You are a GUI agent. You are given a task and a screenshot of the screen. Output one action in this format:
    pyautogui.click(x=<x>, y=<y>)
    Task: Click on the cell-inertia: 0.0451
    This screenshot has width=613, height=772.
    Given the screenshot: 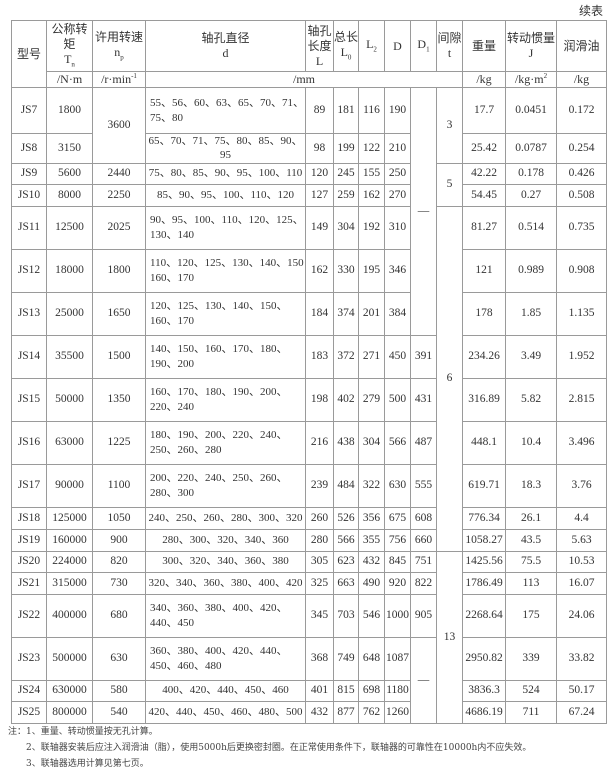 What is the action you would take?
    pyautogui.click(x=531, y=110)
    